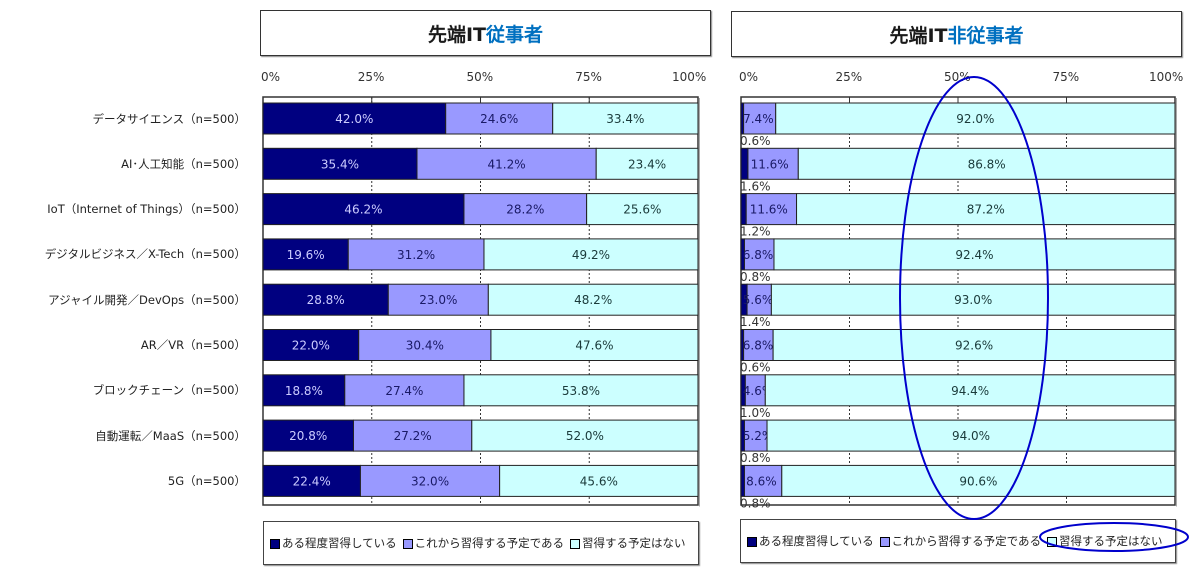 Image resolution: width=1200 pixels, height=577 pixels. I want to click on data-label: 23.0%, so click(438, 300).